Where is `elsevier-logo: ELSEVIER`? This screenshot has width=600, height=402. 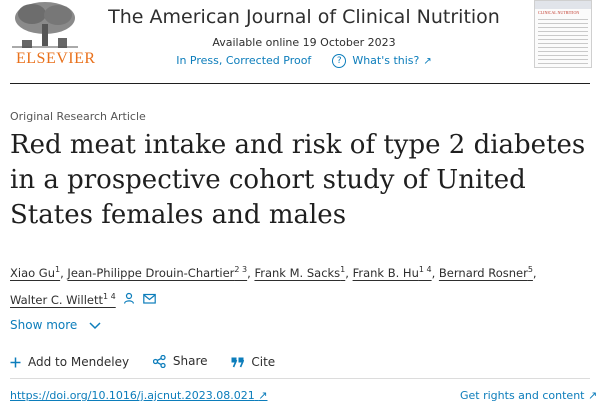
elsevier-logo: ELSEVIER is located at coordinates (51, 35).